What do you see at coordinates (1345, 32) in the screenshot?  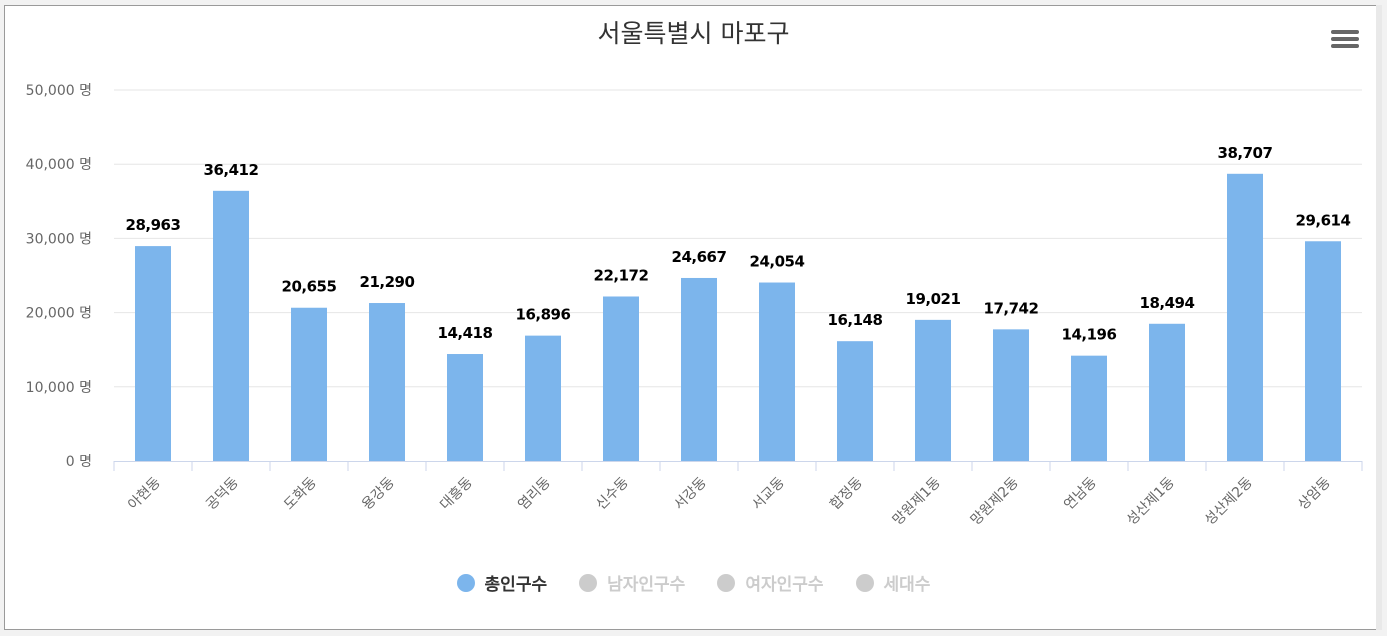 I see `hamburger-menu-icon` at bounding box center [1345, 32].